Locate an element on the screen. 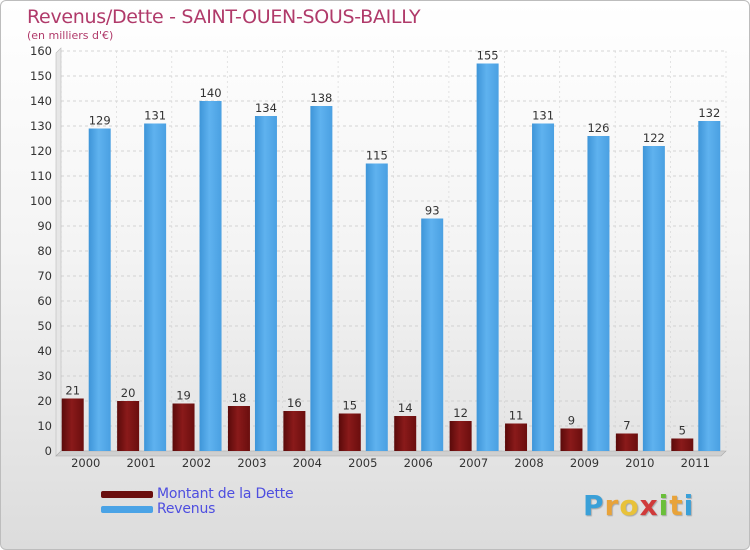 Image resolution: width=750 pixels, height=550 pixels. x-tick-label: 2000 is located at coordinates (85, 463).